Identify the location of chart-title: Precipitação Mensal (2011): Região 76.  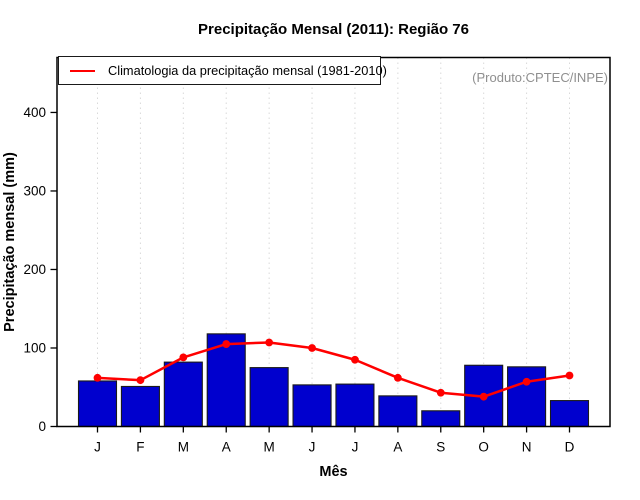
(333, 29).